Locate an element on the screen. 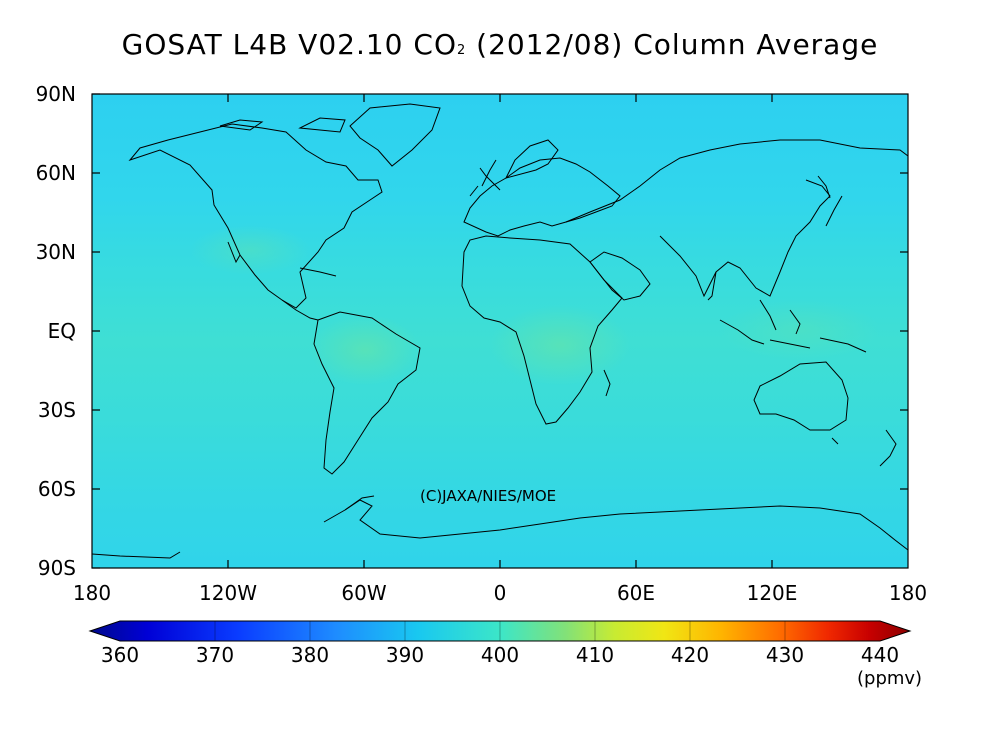 The width and height of the screenshot is (1000, 750). colorbar-label-430: 430 is located at coordinates (785, 655).